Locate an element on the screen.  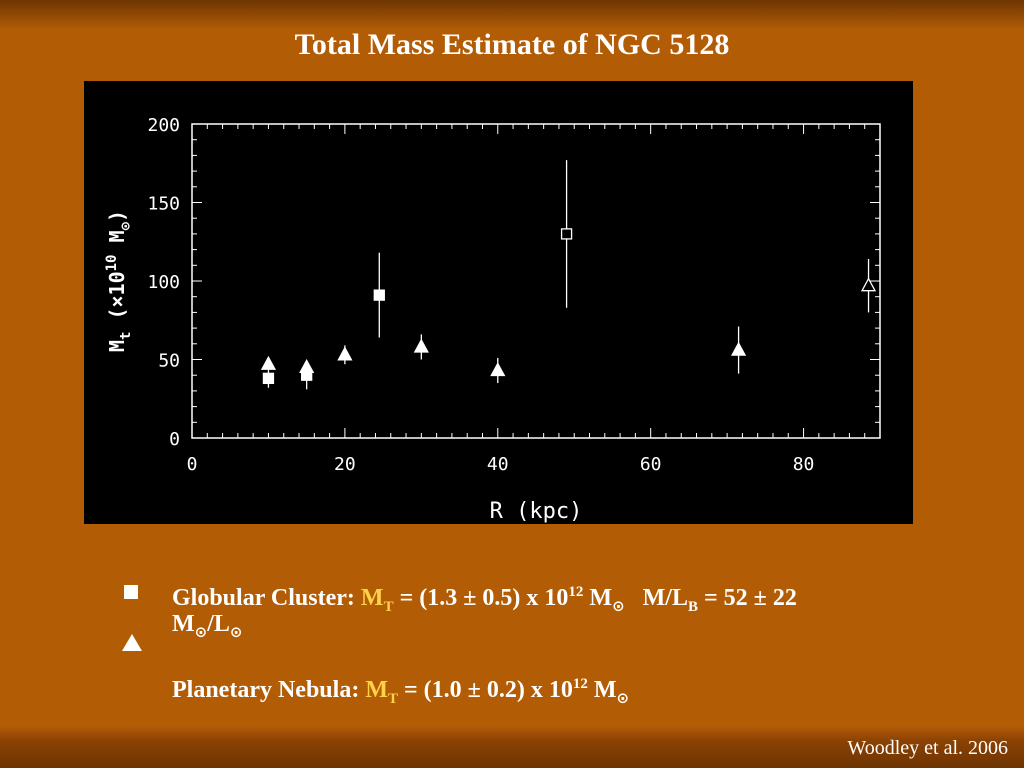
y-tick-label: 150 is located at coordinates (163, 204).